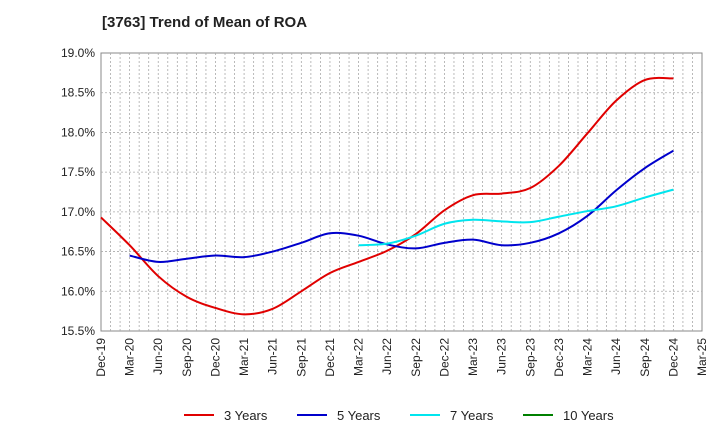 The height and width of the screenshot is (440, 720). I want to click on y-tick-label: 16.5%, so click(78, 252).